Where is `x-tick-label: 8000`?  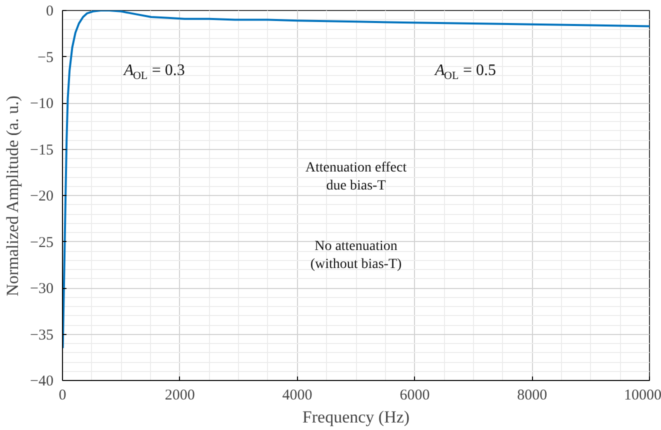 x-tick-label: 8000 is located at coordinates (532, 396).